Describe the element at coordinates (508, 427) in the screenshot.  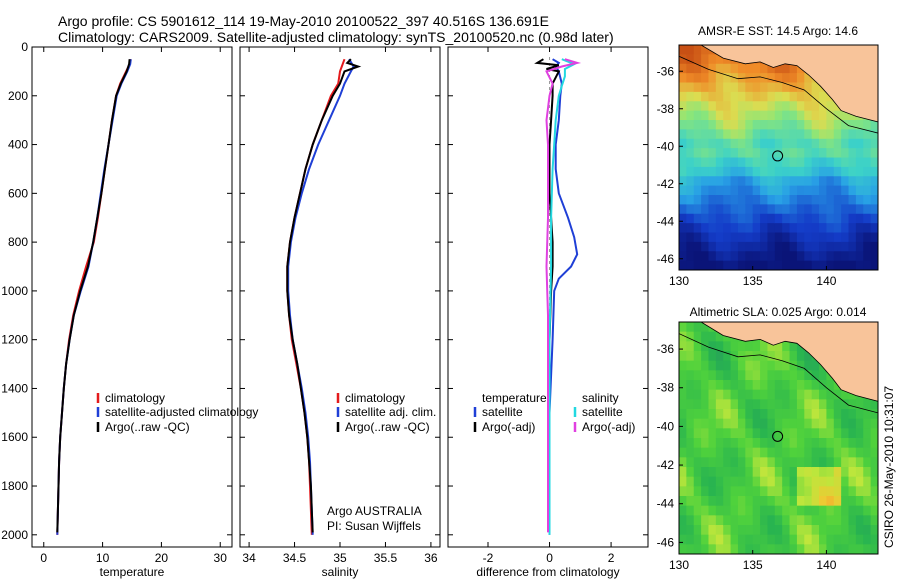
I see `legend-label-temp-argo: Argo(-adj)` at that location.